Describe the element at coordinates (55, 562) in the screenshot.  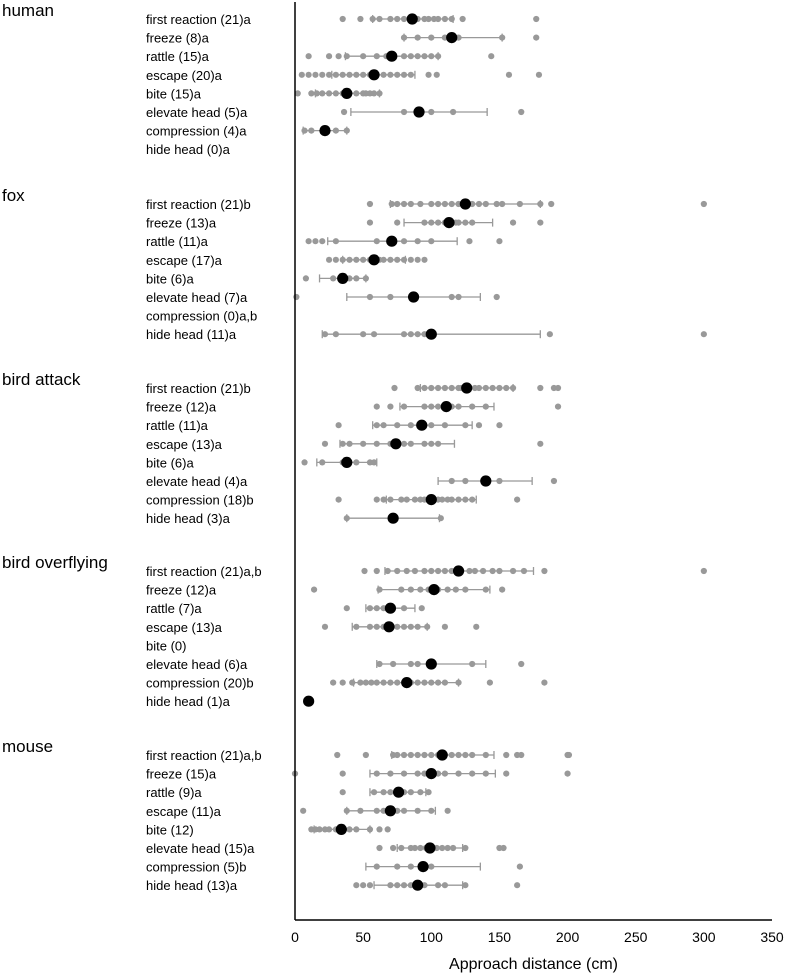
I see `group-label: bird overflying` at that location.